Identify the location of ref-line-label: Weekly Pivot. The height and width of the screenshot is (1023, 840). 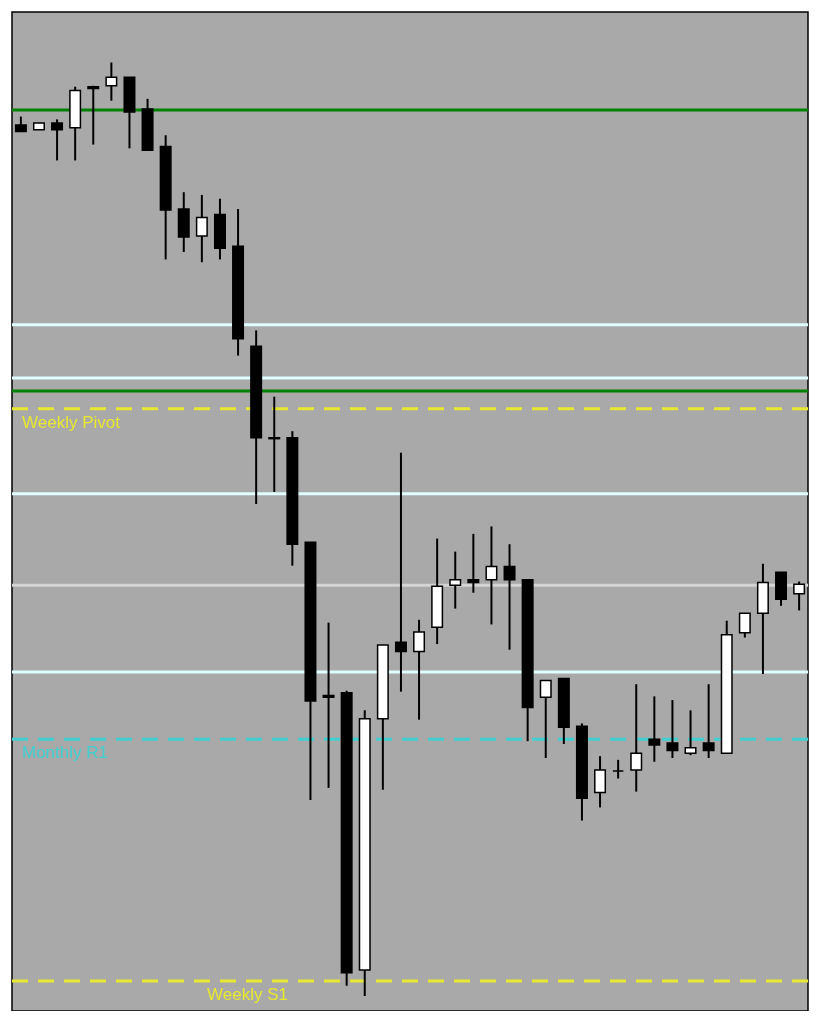
(71, 422).